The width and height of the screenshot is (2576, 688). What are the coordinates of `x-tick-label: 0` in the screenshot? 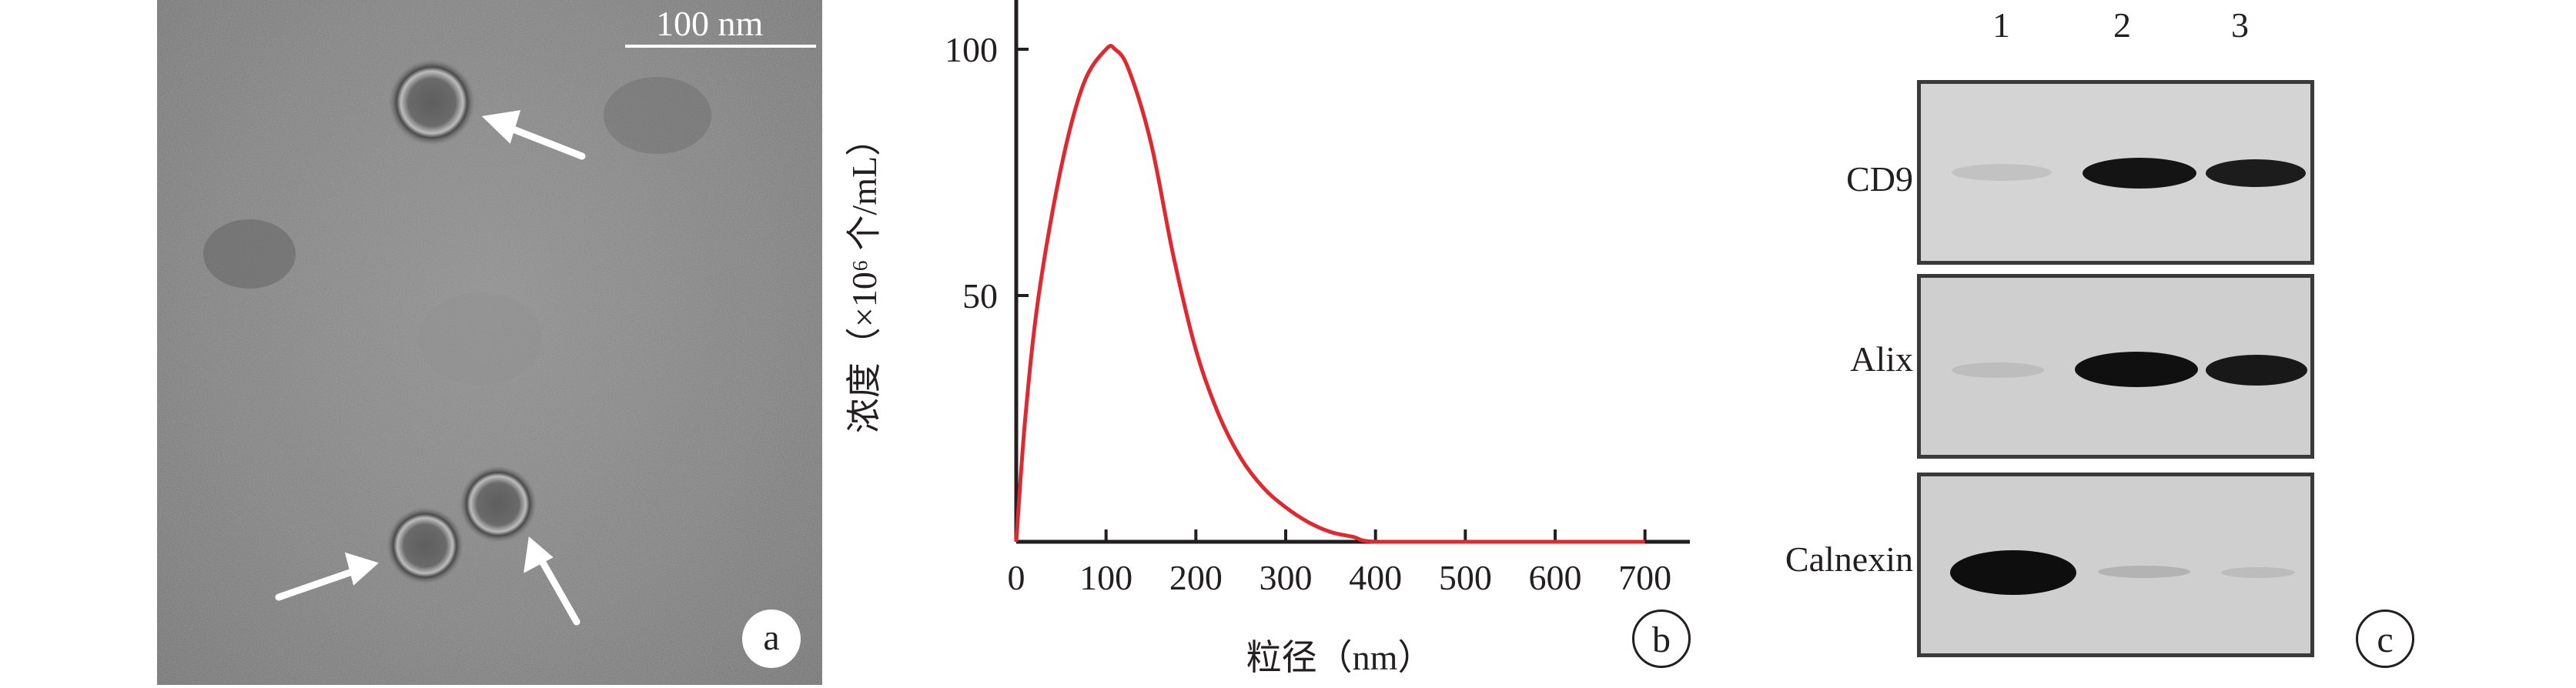 It's located at (1017, 577).